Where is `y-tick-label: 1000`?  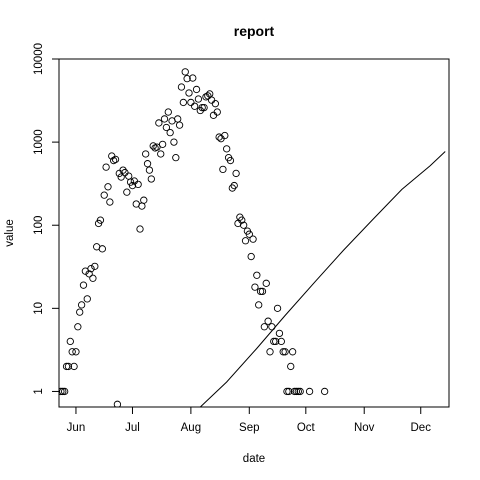 y-tick-label: 1000 is located at coordinates (39, 142).